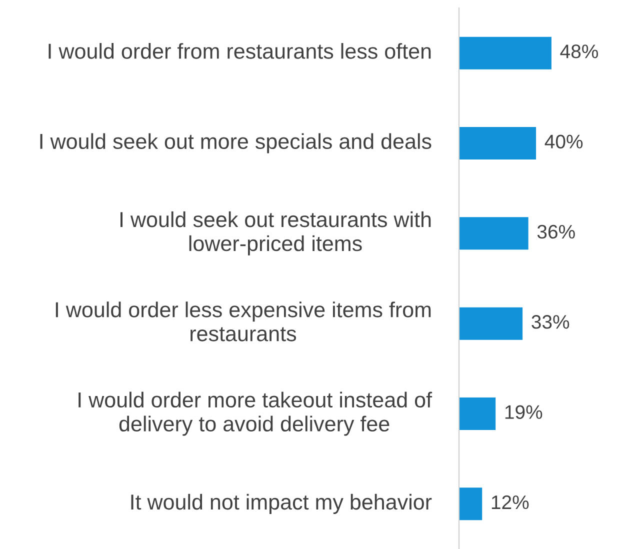 The height and width of the screenshot is (549, 618). I want to click on data-label: 48%, so click(579, 51).